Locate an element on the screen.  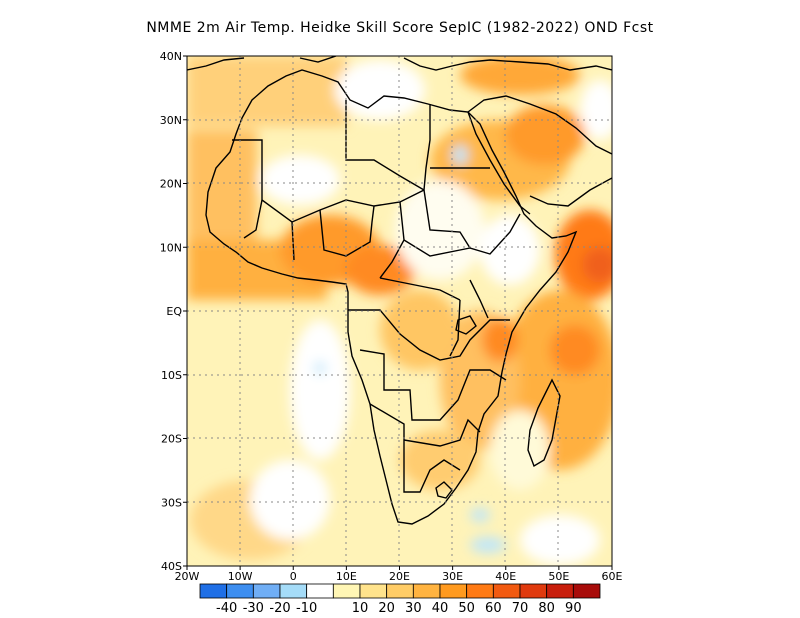
lat-tick-label: 40S is located at coordinates (171, 566).